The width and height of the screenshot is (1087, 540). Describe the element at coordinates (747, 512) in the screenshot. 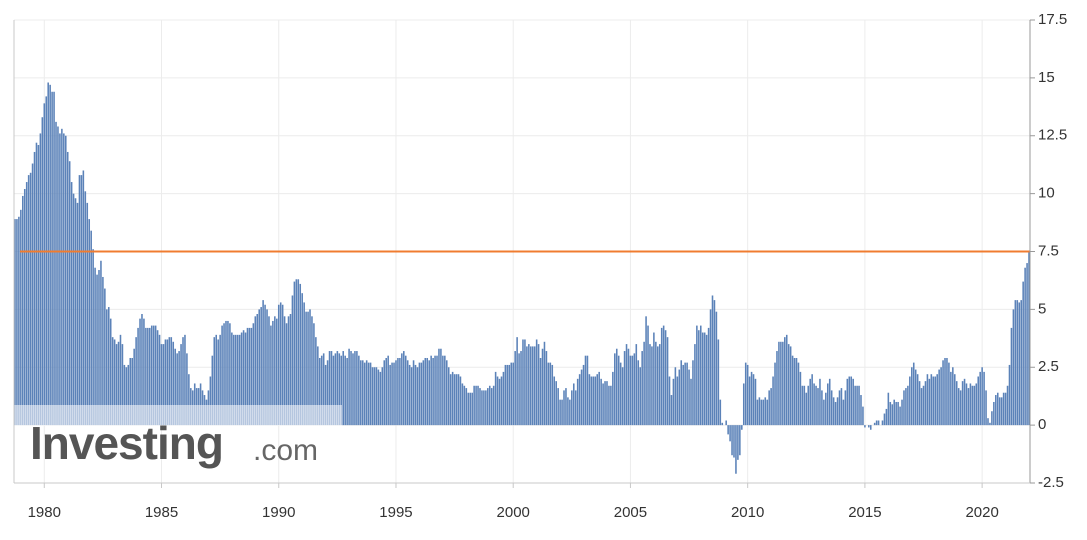

I see `x-tick-label: 2010` at that location.